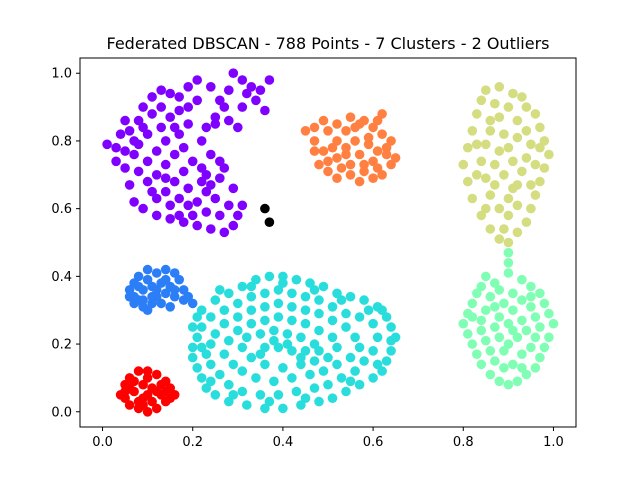 This screenshot has width=640, height=480. What do you see at coordinates (61, 345) in the screenshot?
I see `y-tick-label: 0.2` at bounding box center [61, 345].